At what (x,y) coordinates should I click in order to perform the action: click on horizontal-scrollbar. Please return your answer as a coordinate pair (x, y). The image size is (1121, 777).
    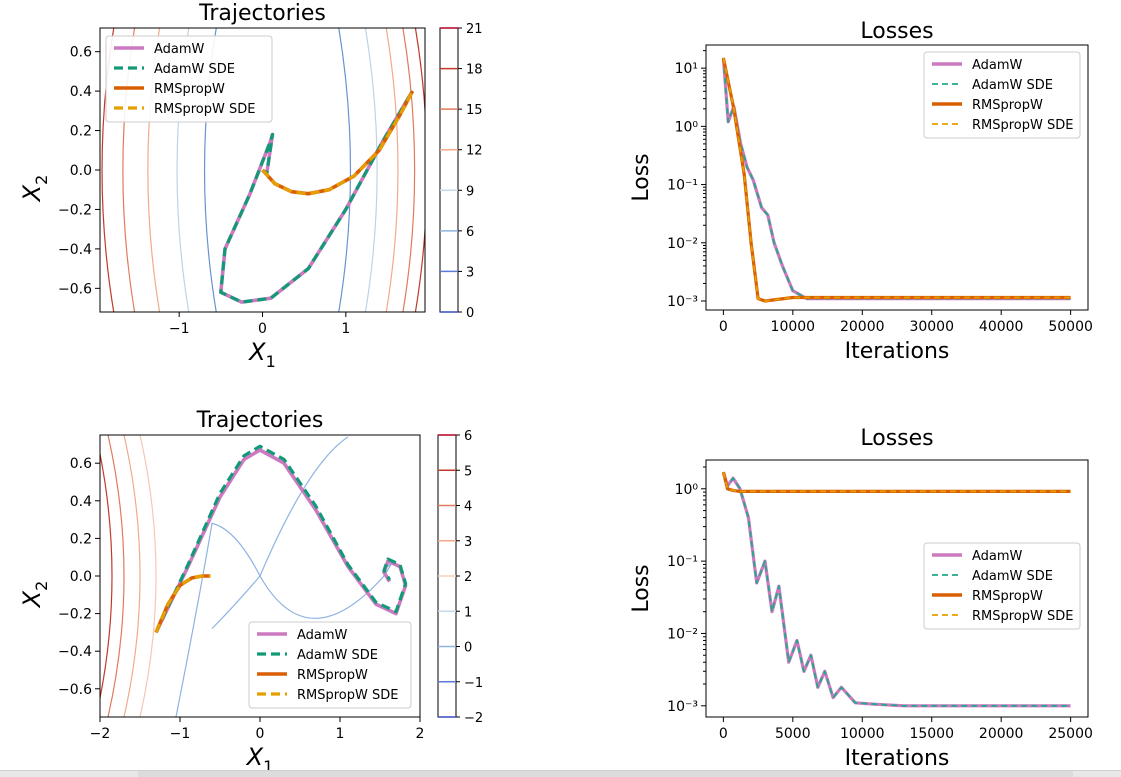
    Looking at the image, I should click on (560, 773).